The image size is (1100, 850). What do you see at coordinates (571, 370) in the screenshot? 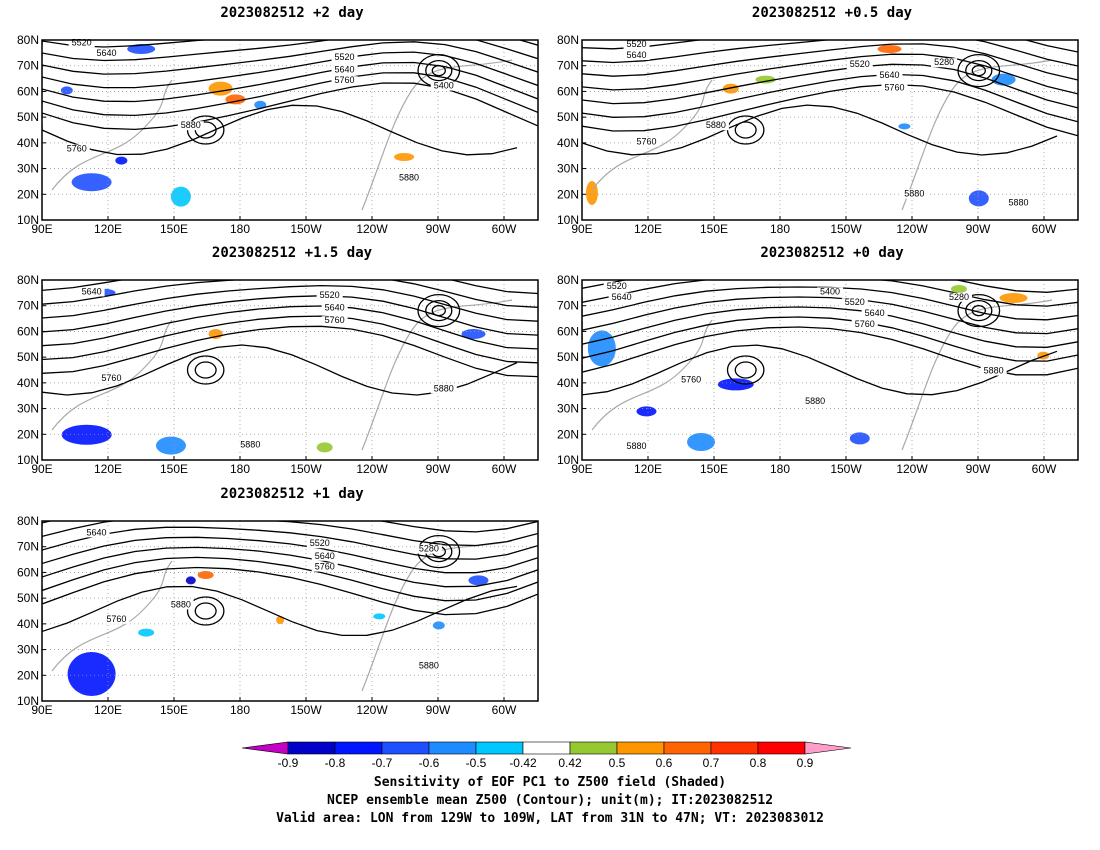
I see `lat-axis: 80N 70N 60N 50N 40N 30N 20N 10N` at bounding box center [571, 370].